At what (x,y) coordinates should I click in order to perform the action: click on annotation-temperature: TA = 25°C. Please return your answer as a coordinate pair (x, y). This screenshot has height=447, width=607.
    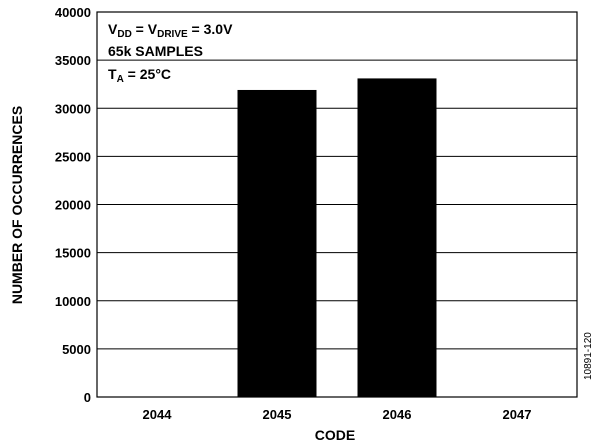
    Looking at the image, I should click on (140, 75).